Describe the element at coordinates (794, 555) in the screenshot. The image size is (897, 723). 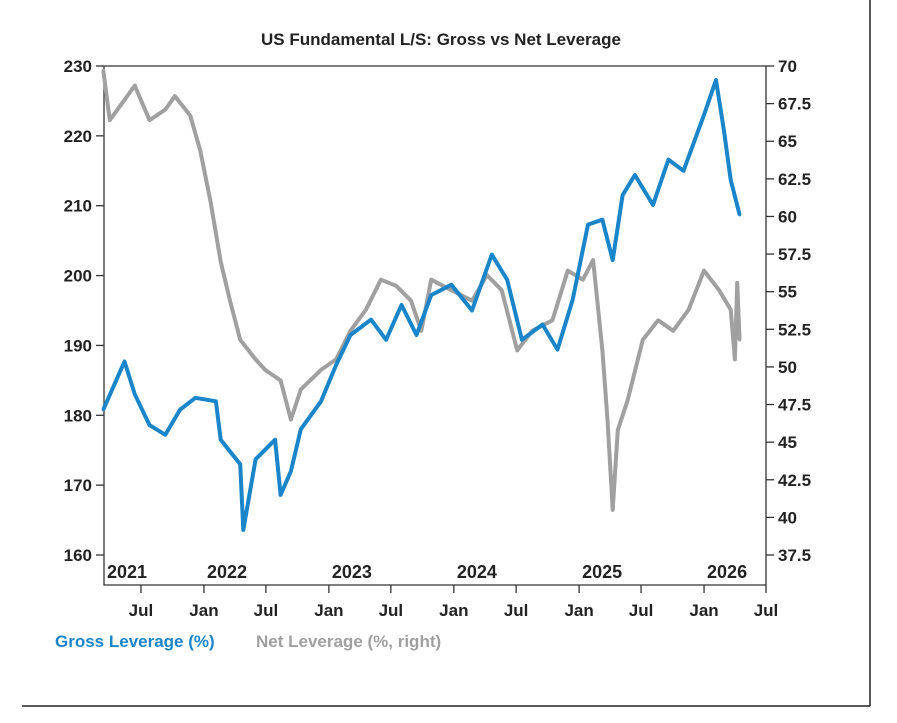
I see `right-tick-label: 37.5` at that location.